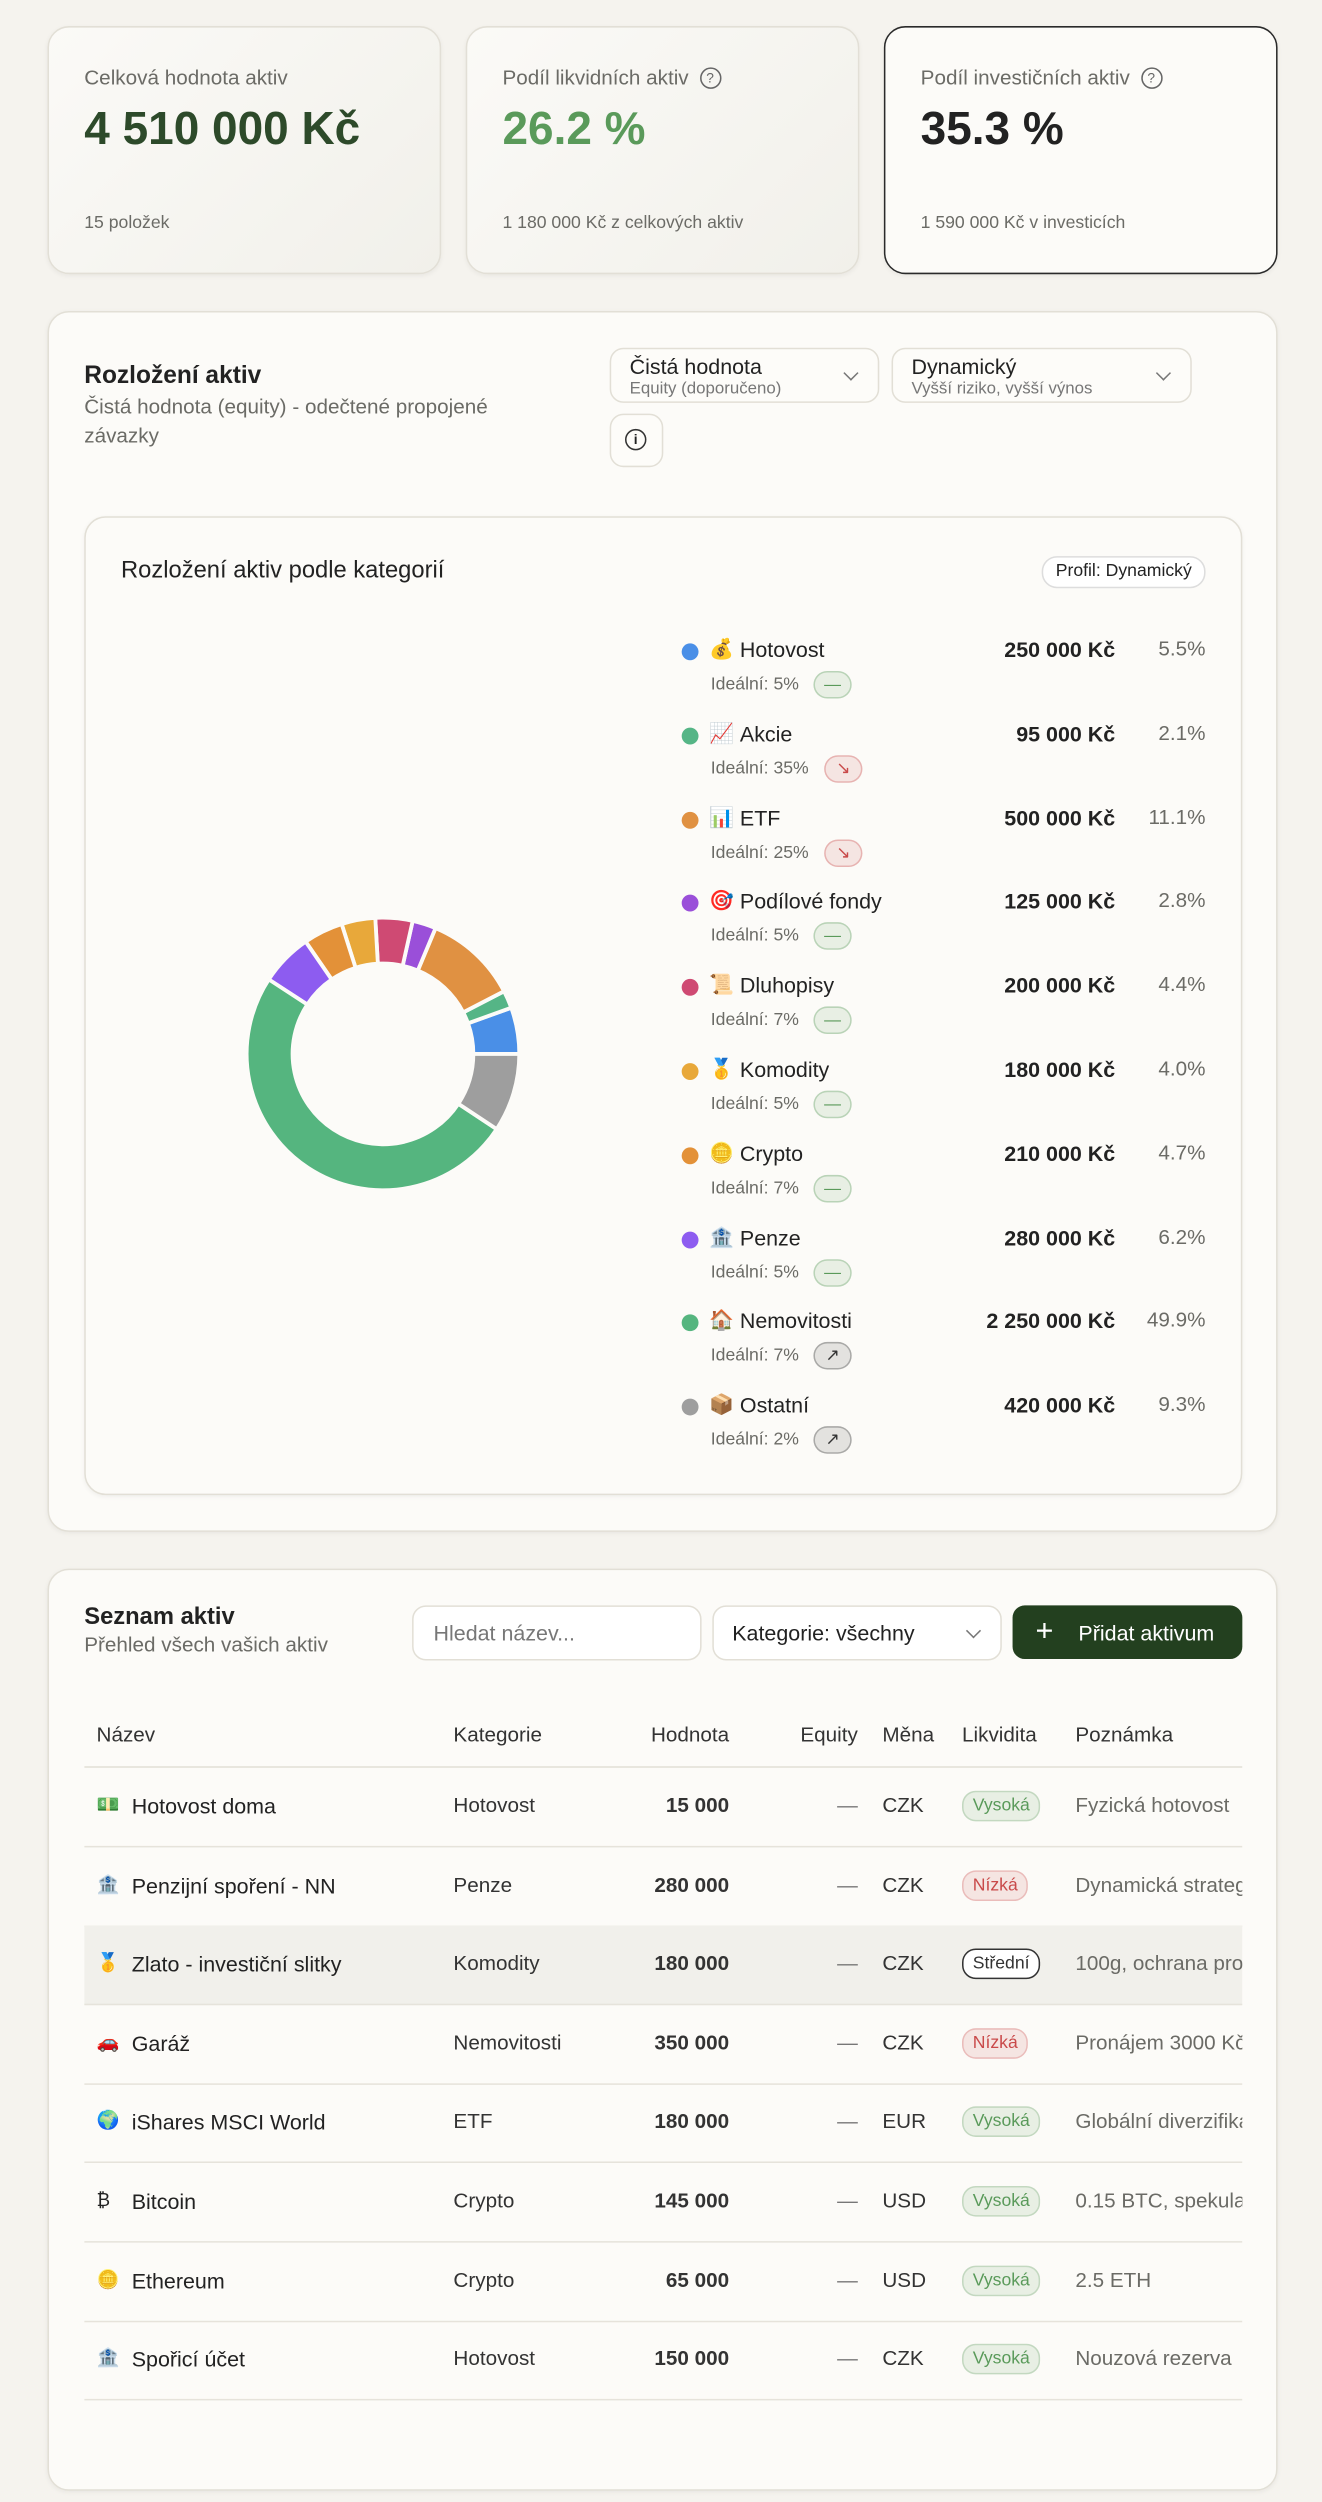 The height and width of the screenshot is (2502, 1322). What do you see at coordinates (127, 223) in the screenshot?
I see `stat-note: 15 položek` at bounding box center [127, 223].